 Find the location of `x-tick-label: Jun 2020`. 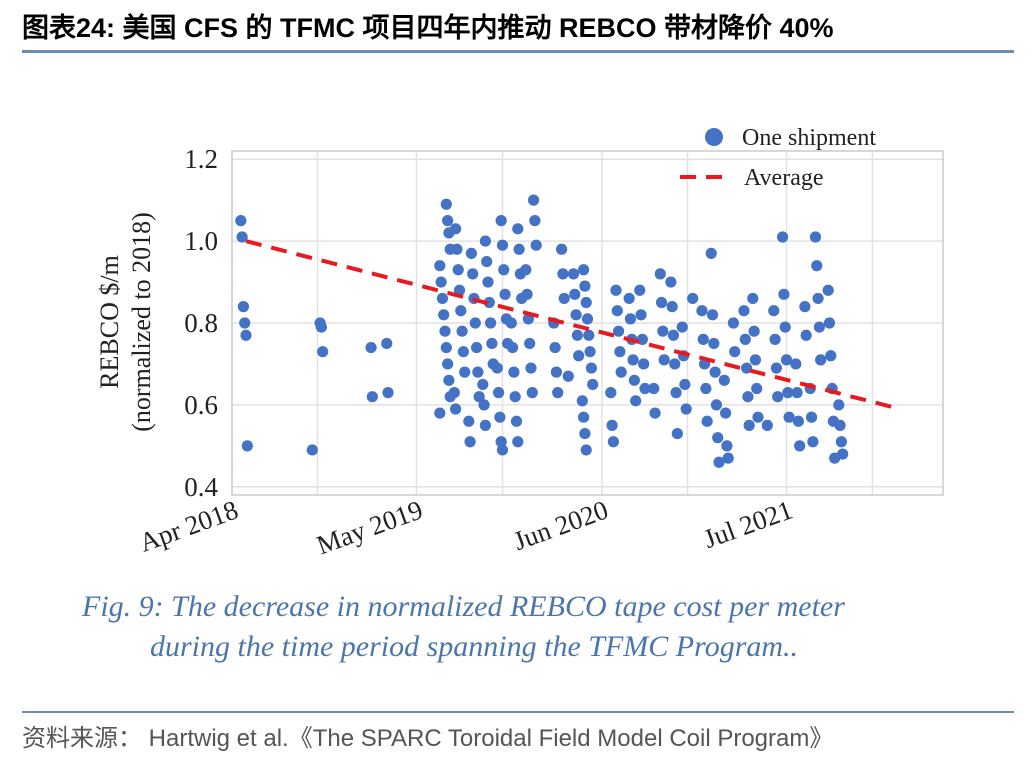

x-tick-label: Jun 2020 is located at coordinates (560, 525).